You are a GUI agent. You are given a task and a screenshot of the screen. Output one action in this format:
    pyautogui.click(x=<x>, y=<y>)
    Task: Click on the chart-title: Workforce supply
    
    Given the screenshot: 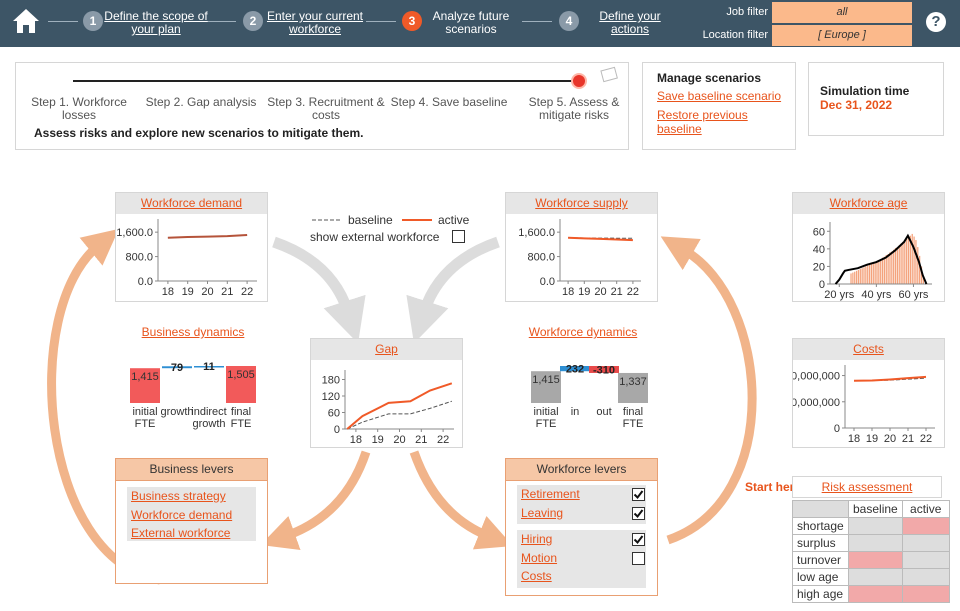 What is the action you would take?
    pyautogui.click(x=581, y=203)
    